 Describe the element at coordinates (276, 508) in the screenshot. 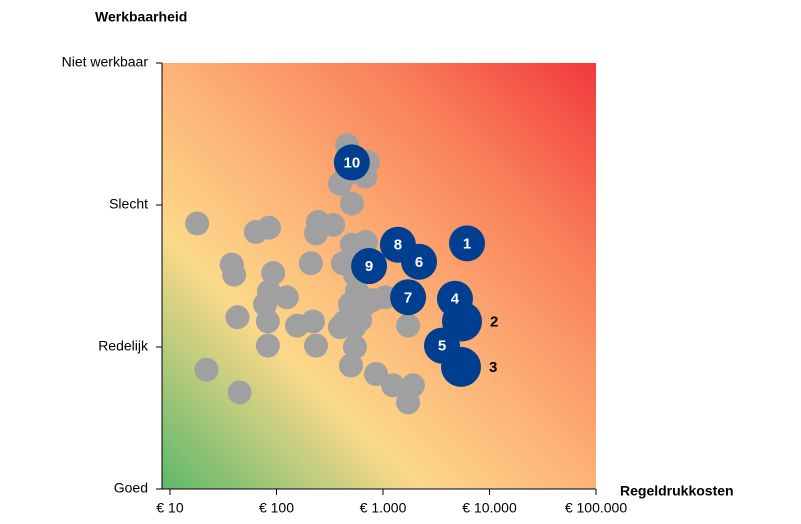

I see `x-tick-label: € 100` at that location.